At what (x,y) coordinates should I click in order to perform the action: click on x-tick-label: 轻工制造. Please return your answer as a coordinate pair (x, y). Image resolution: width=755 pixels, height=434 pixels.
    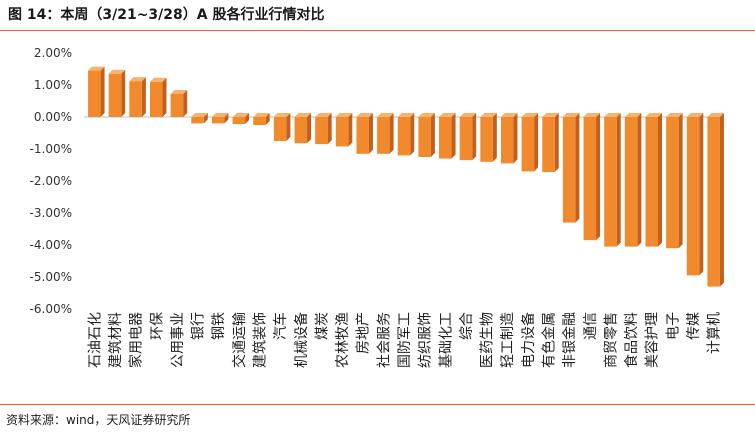
    Looking at the image, I should click on (508, 340).